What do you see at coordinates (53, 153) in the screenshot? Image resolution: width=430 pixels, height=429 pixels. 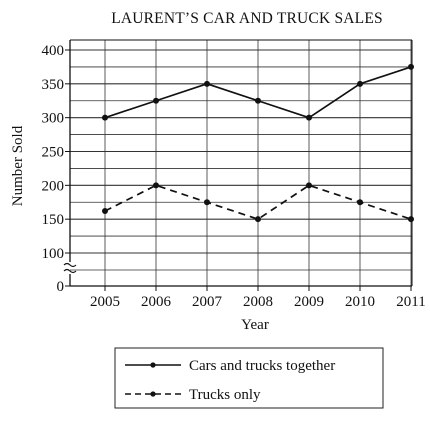 I see `y-tick-label: 250` at bounding box center [53, 153].